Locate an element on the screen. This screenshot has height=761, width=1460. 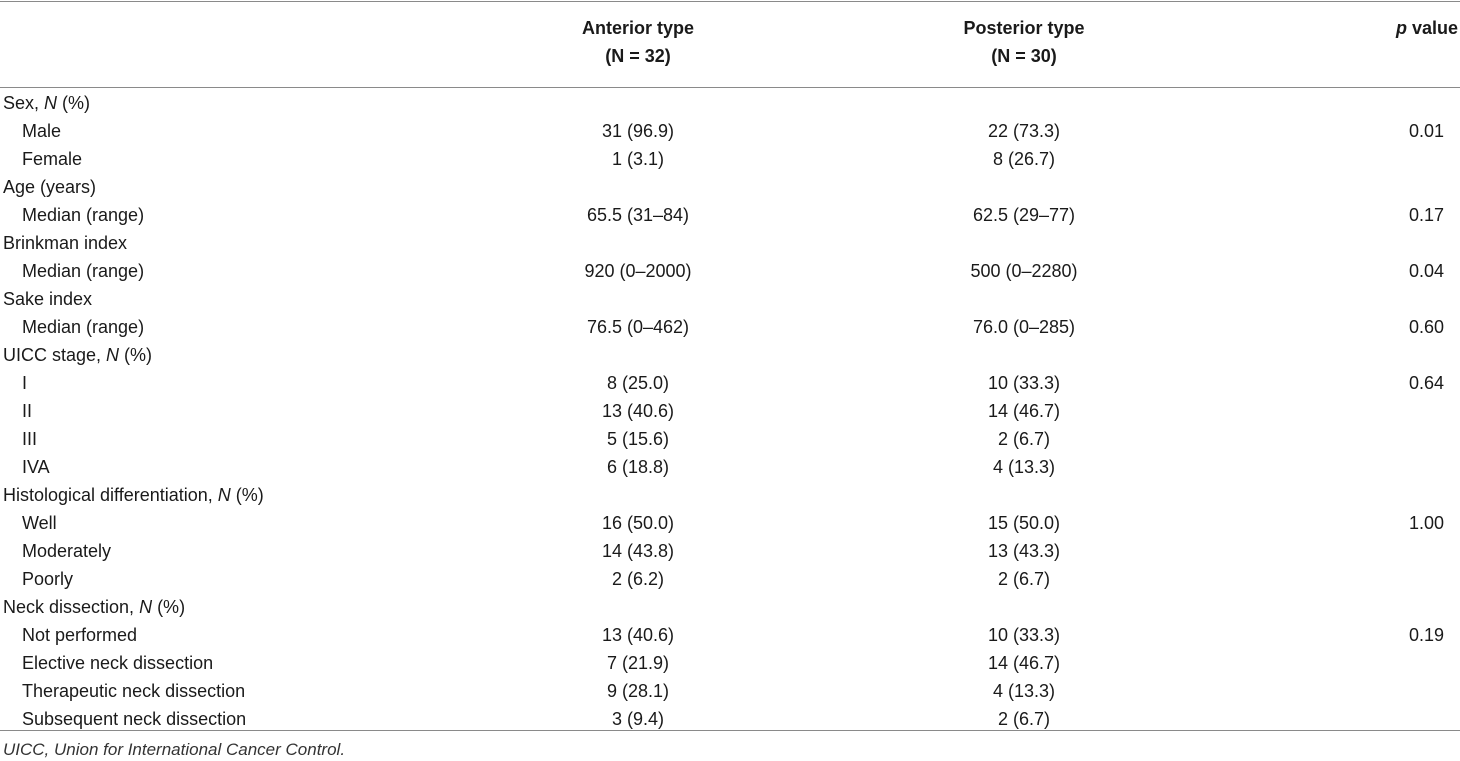
row-label: Poorly is located at coordinates (47, 579).